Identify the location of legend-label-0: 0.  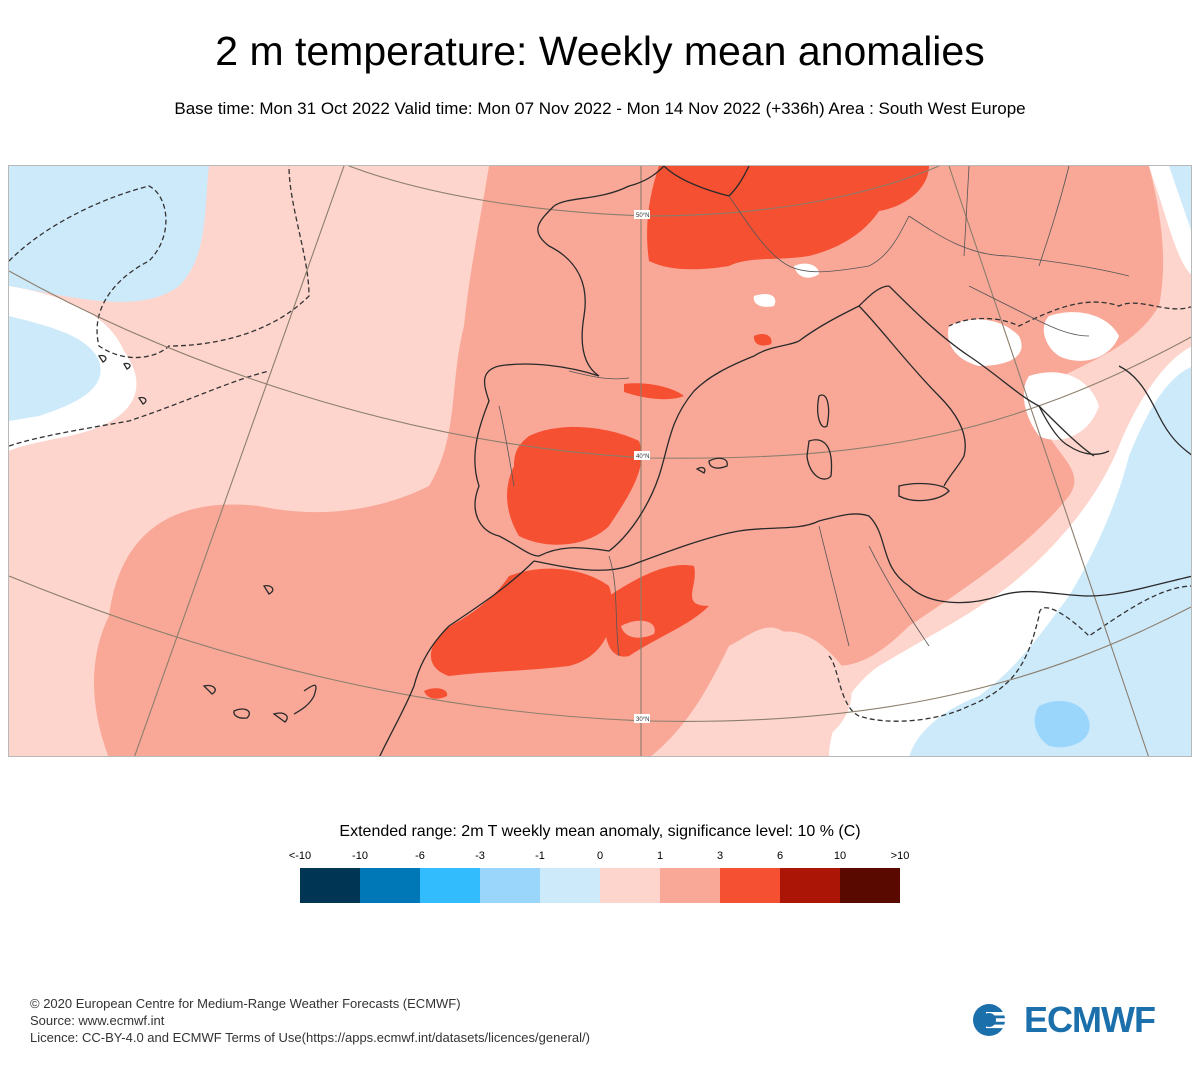
(600, 856).